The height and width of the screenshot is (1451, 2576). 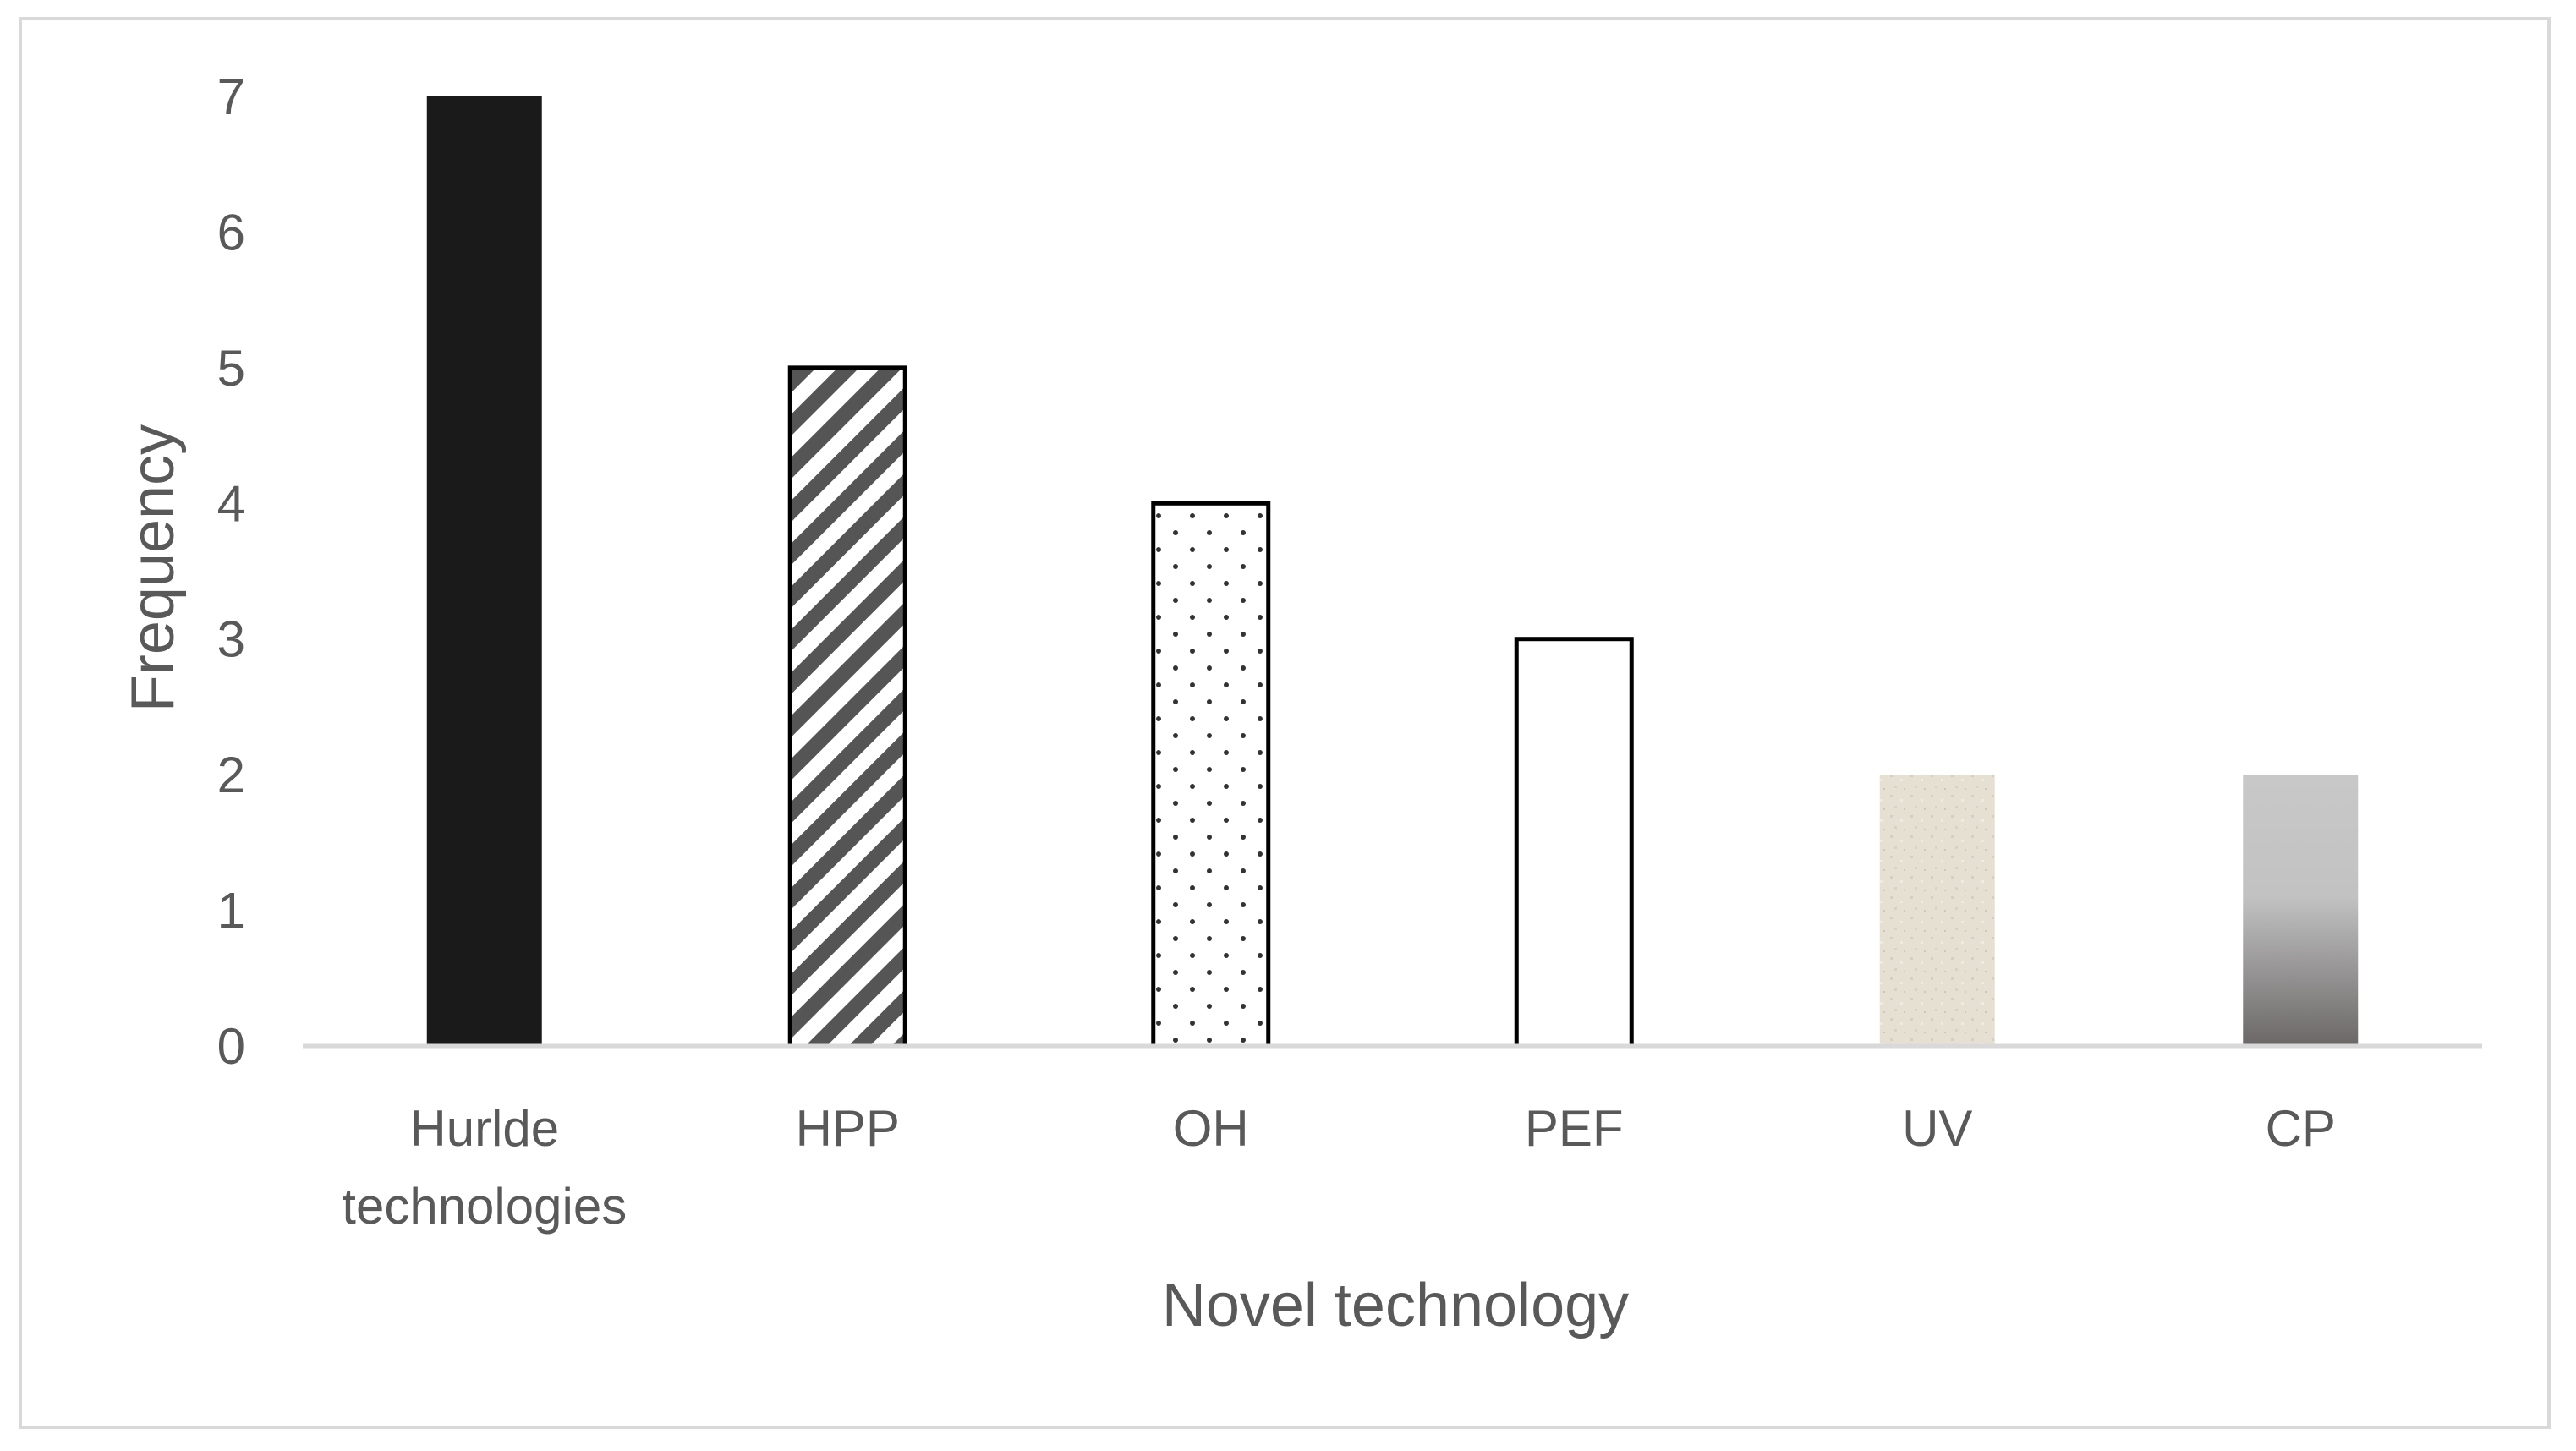 What do you see at coordinates (1395, 1305) in the screenshot?
I see `x-axis-title: Novel technology` at bounding box center [1395, 1305].